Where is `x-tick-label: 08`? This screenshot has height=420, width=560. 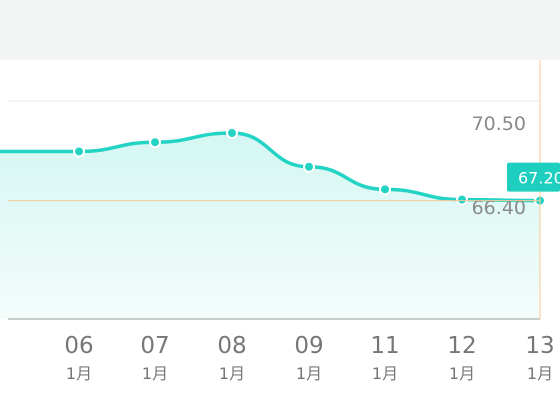 x-tick-label: 08 is located at coordinates (231, 346).